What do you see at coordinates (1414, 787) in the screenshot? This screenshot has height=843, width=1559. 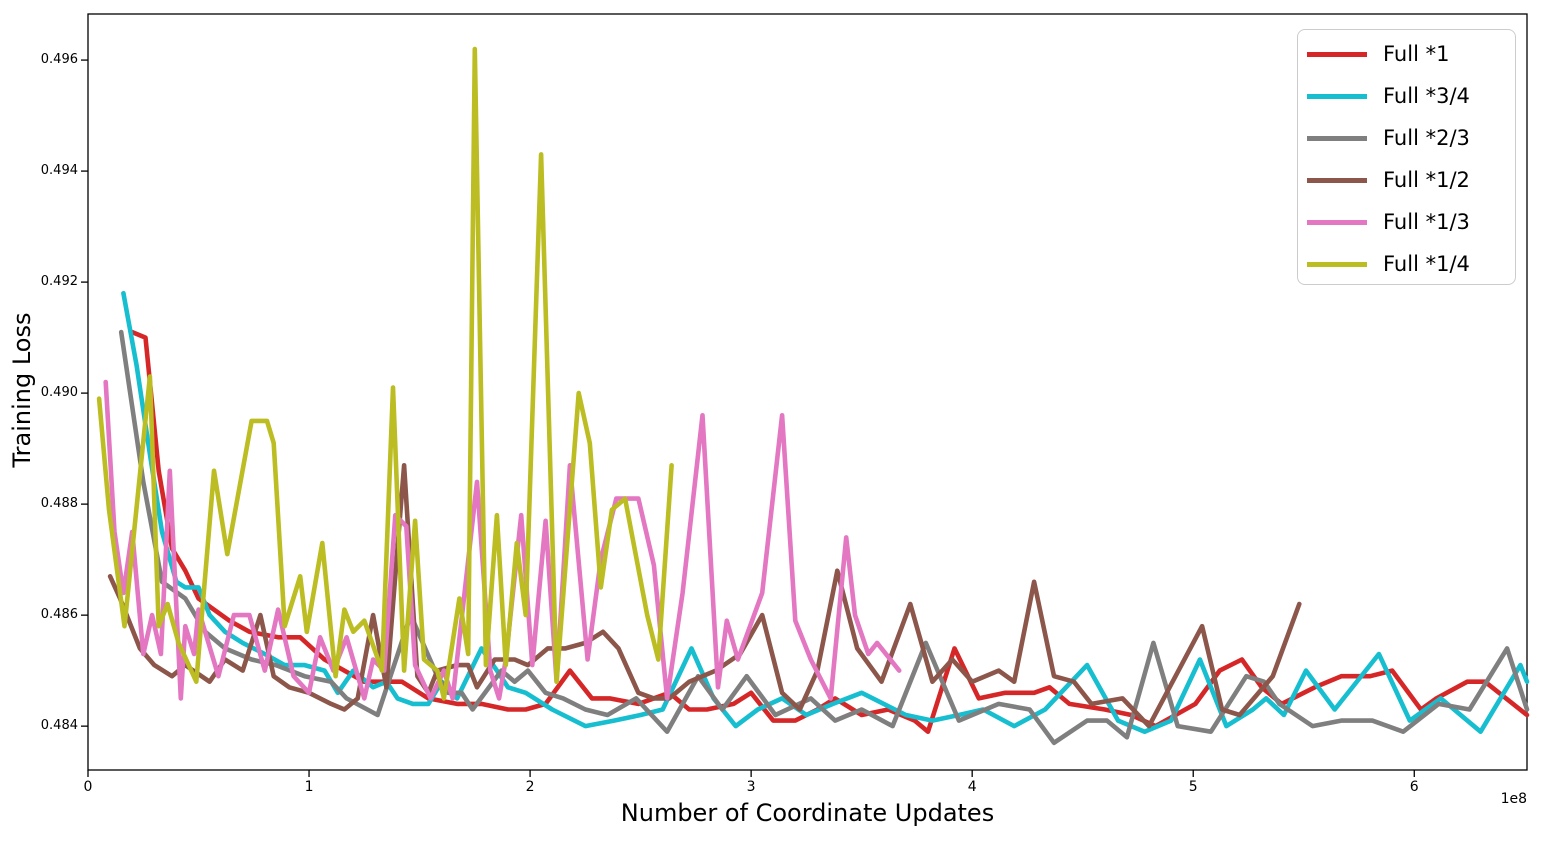 I see `x-tick-label: 6` at bounding box center [1414, 787].